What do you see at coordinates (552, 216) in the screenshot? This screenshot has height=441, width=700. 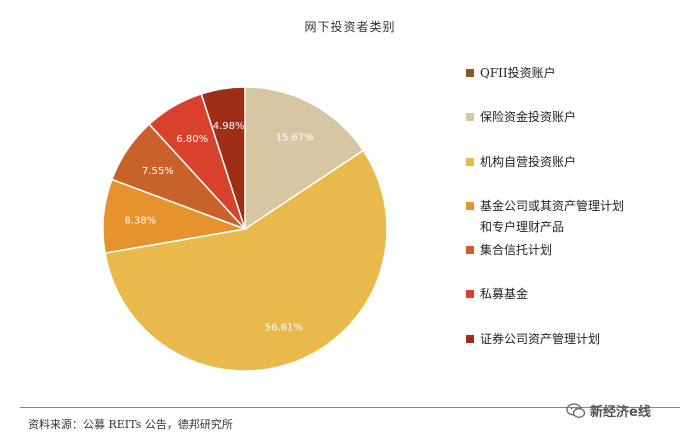 I see `legend-label: 基金公司或其资产管理计划 和专户理财产品` at bounding box center [552, 216].